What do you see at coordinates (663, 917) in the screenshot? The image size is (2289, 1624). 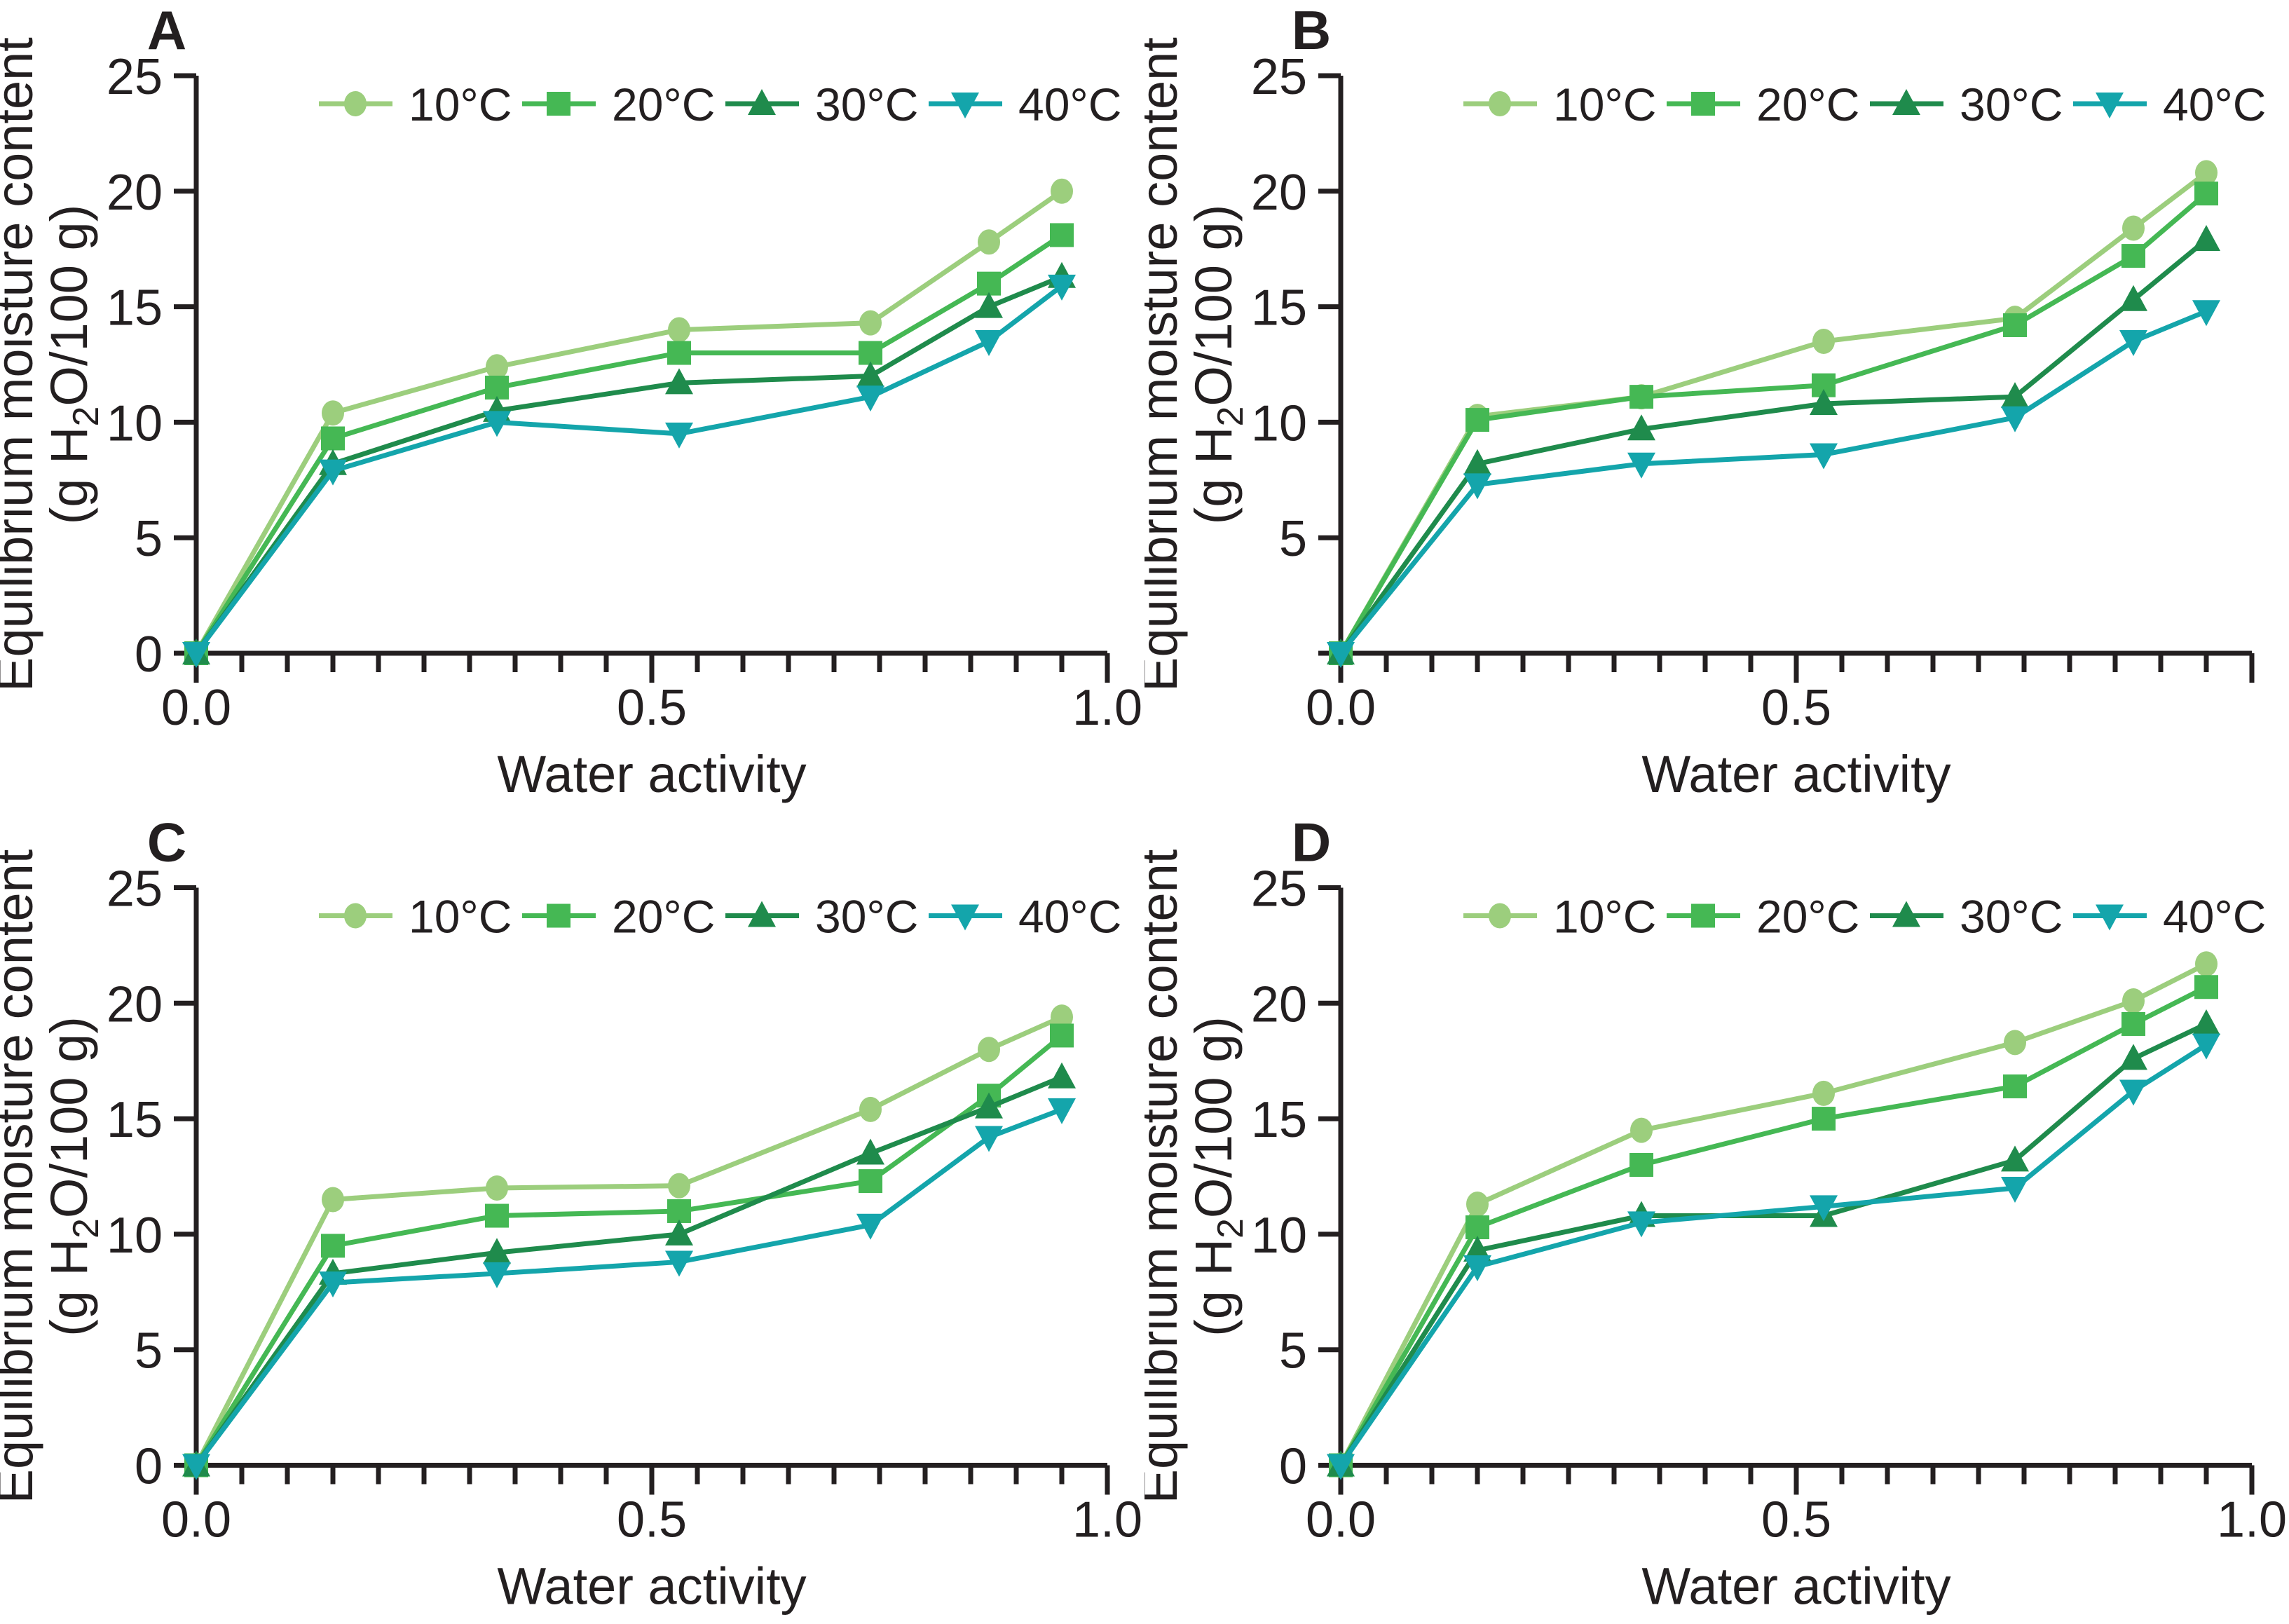 I see `legend-label: 20°C` at bounding box center [663, 917].